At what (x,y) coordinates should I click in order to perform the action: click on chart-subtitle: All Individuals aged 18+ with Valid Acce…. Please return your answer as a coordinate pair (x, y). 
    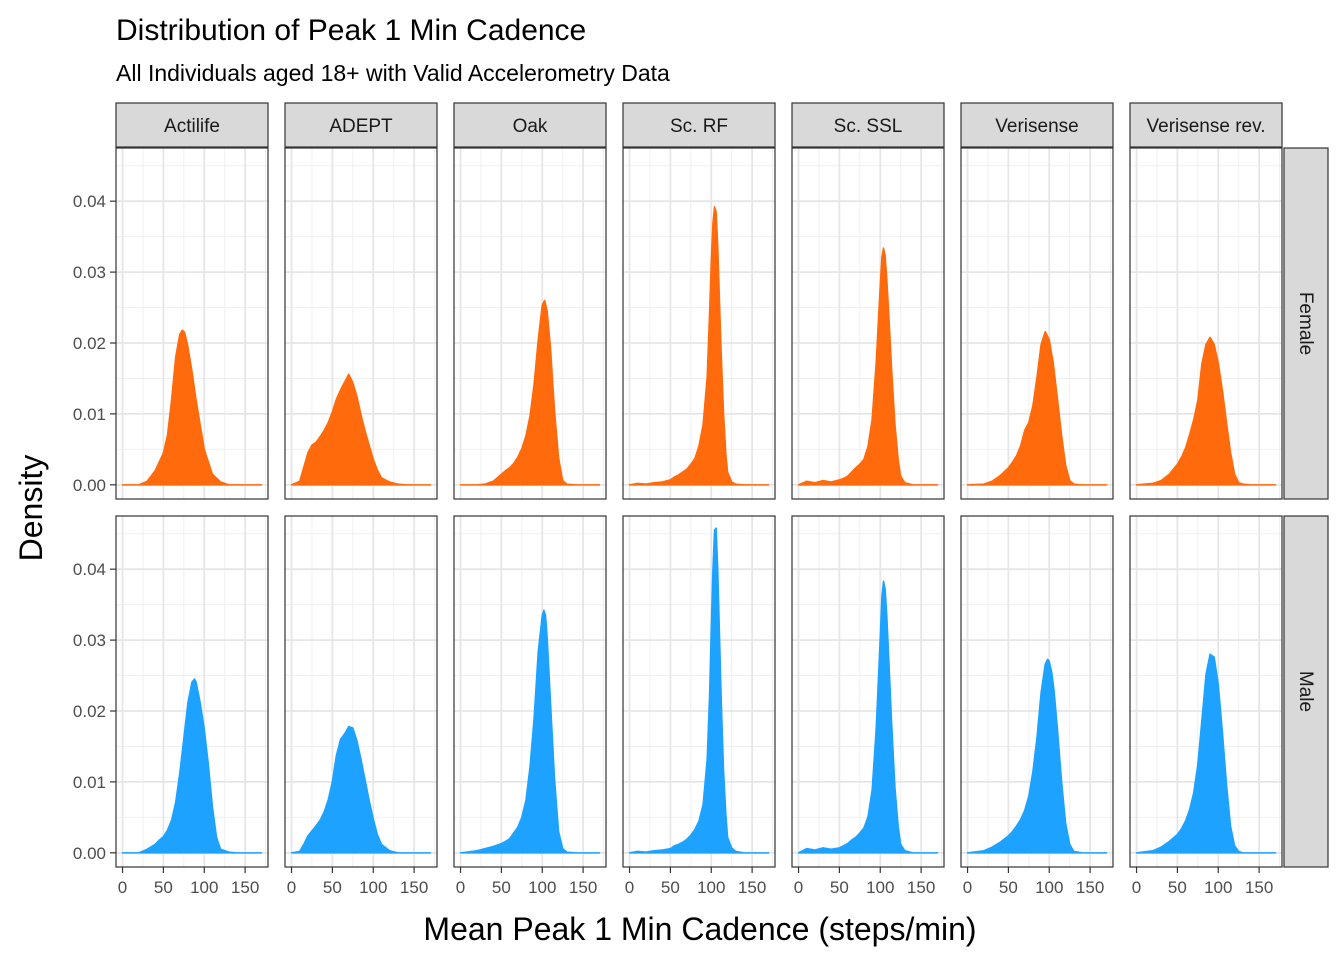
    Looking at the image, I should click on (393, 73).